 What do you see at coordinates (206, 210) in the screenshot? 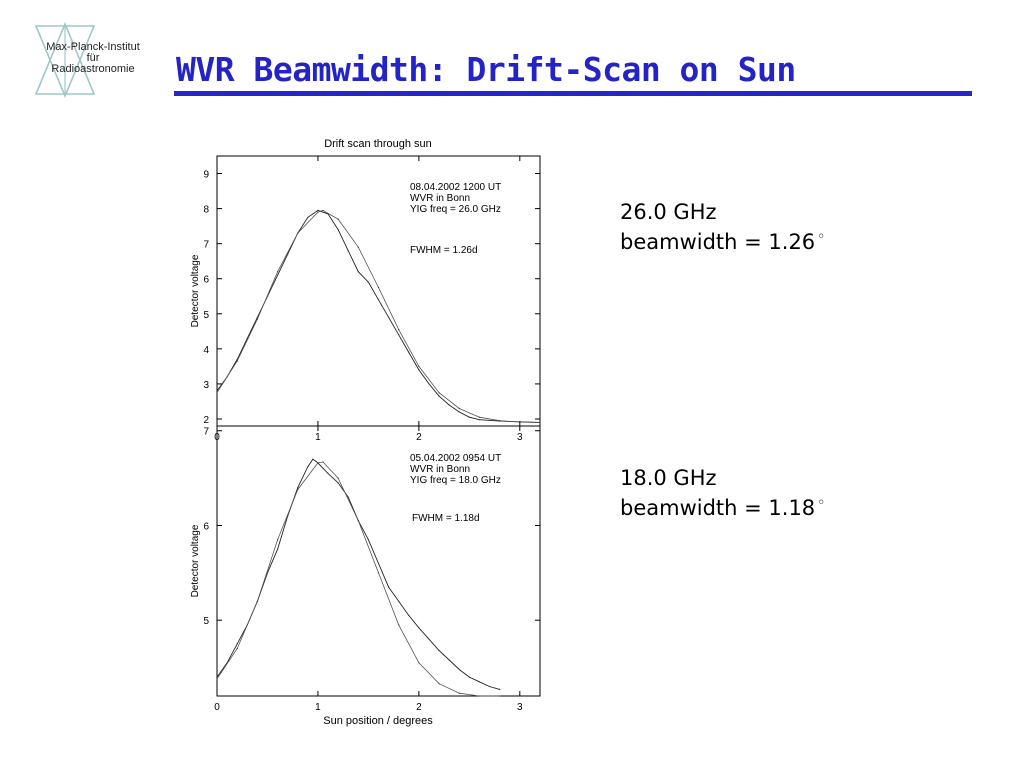
I see `y-tick-label: 8` at bounding box center [206, 210].